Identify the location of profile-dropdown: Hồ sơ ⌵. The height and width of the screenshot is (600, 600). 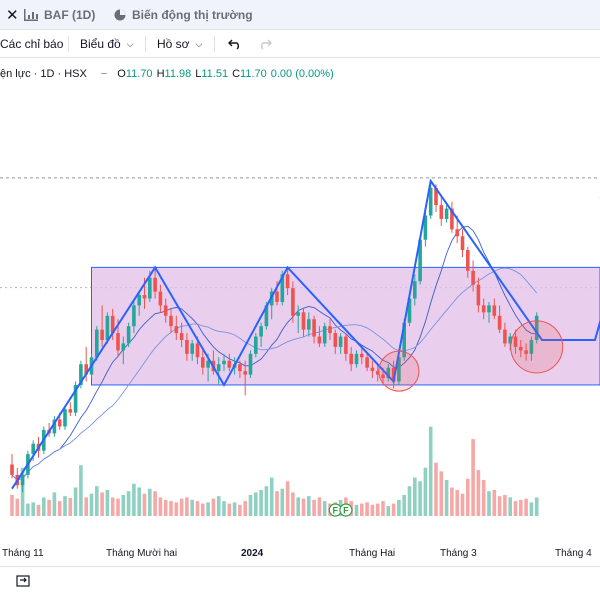
(179, 44).